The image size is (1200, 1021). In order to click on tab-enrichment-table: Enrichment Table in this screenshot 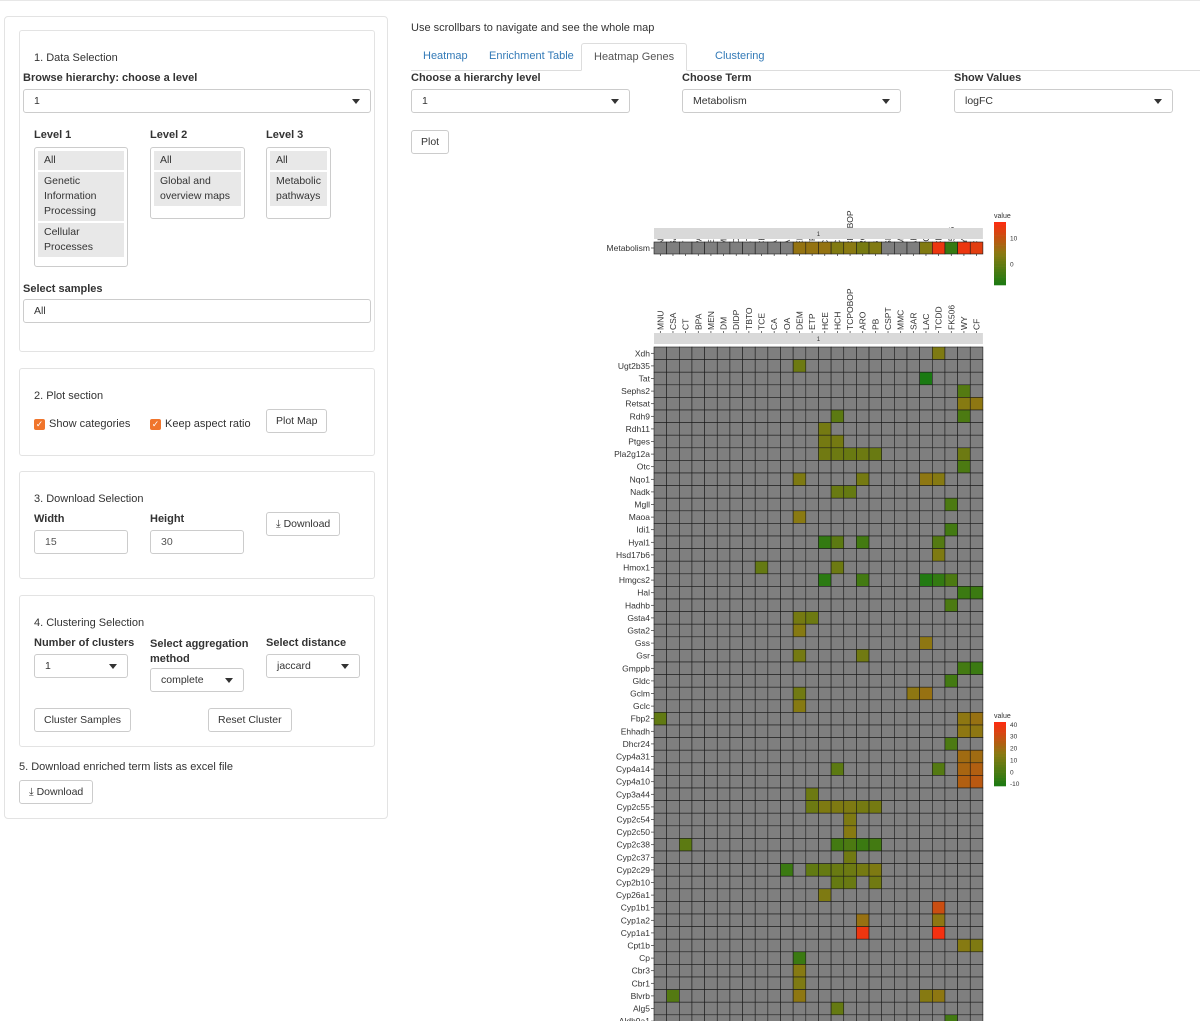, I will do `click(531, 56)`.